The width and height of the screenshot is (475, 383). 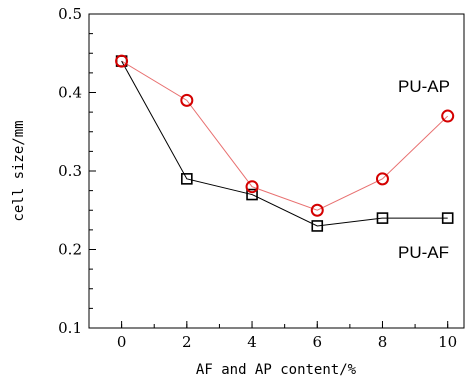 What do you see at coordinates (423, 252) in the screenshot?
I see `series-label-pu-af: PU-AF` at bounding box center [423, 252].